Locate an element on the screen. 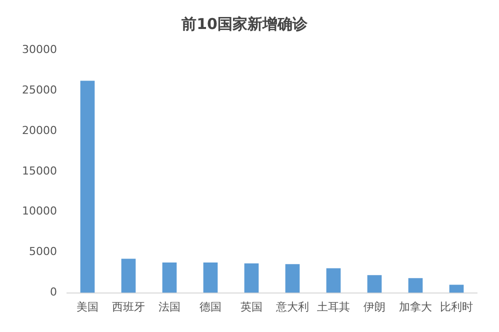 The image size is (499, 332). y-tick-label: 15000 is located at coordinates (39, 171).